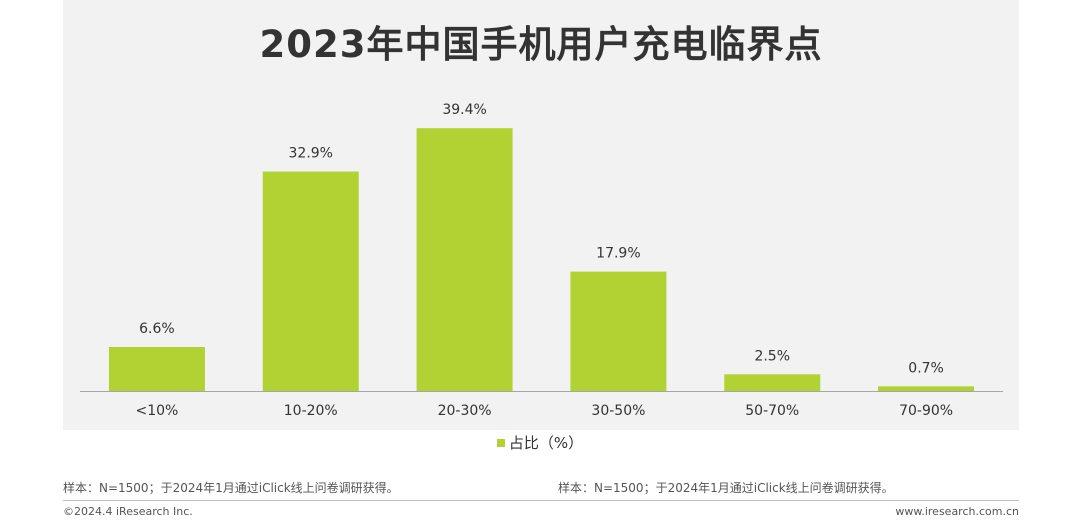 This screenshot has width=1080, height=531. What do you see at coordinates (128, 511) in the screenshot?
I see `footer-copyright: ©2024.4 iResearch Inc.` at bounding box center [128, 511].